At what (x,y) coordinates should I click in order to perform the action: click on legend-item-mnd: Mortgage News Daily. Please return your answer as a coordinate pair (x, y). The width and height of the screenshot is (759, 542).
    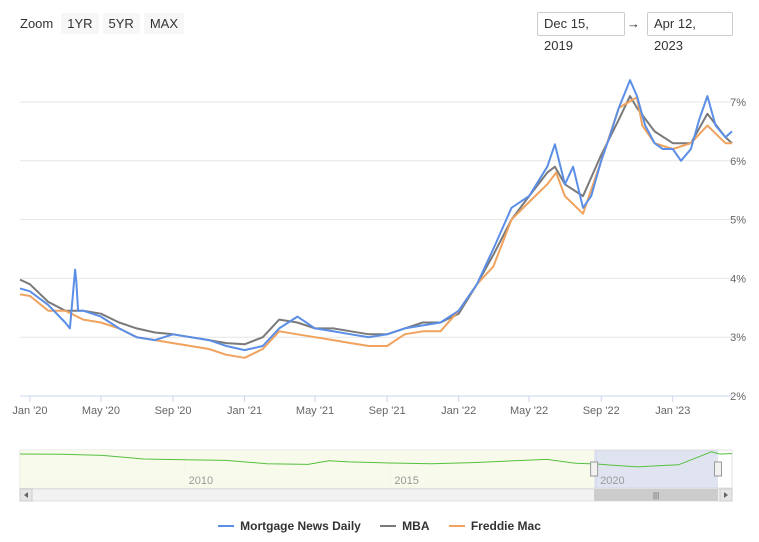
    Looking at the image, I should click on (289, 526).